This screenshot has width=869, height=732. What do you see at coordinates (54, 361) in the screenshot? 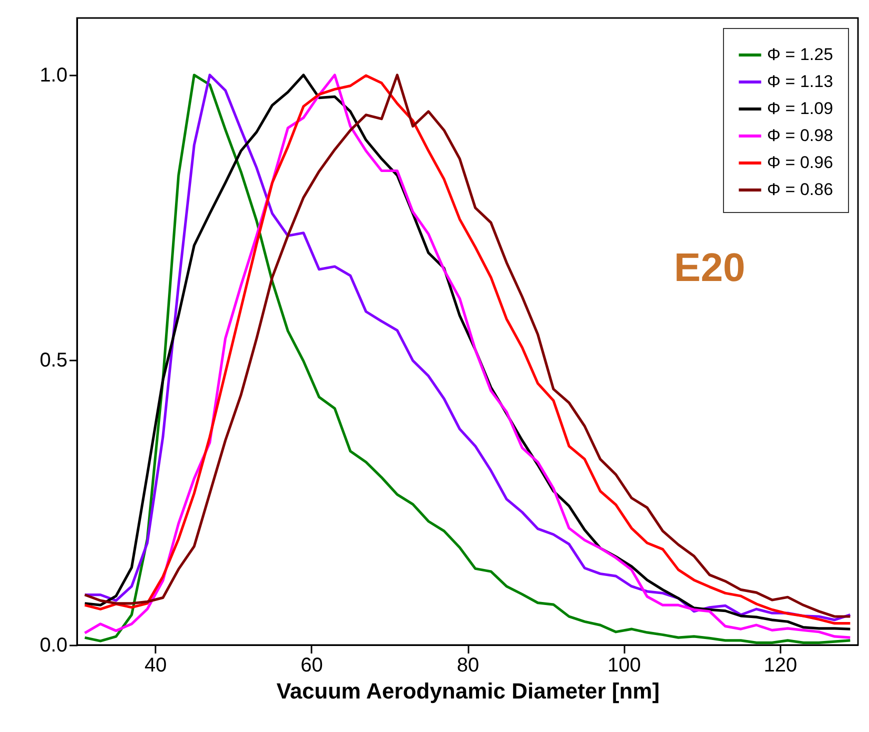
I see `y-tick-label: 0.5` at bounding box center [54, 361].